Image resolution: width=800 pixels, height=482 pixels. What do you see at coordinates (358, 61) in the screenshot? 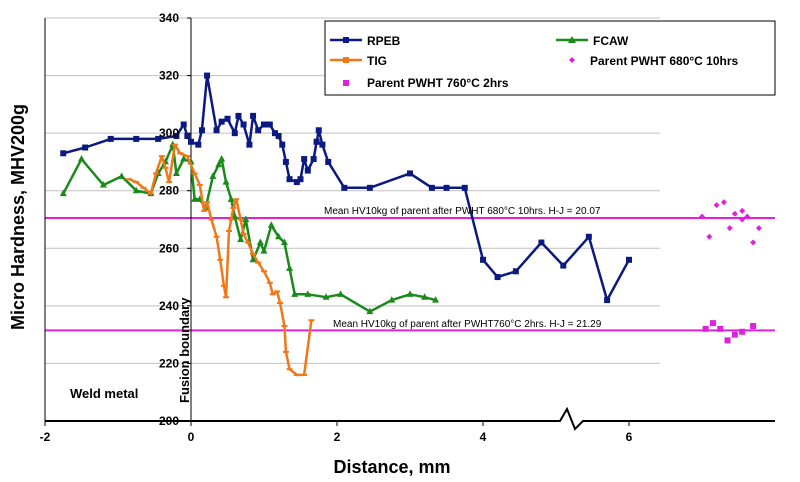
I see `legend-item-tig: TIG` at bounding box center [358, 61].